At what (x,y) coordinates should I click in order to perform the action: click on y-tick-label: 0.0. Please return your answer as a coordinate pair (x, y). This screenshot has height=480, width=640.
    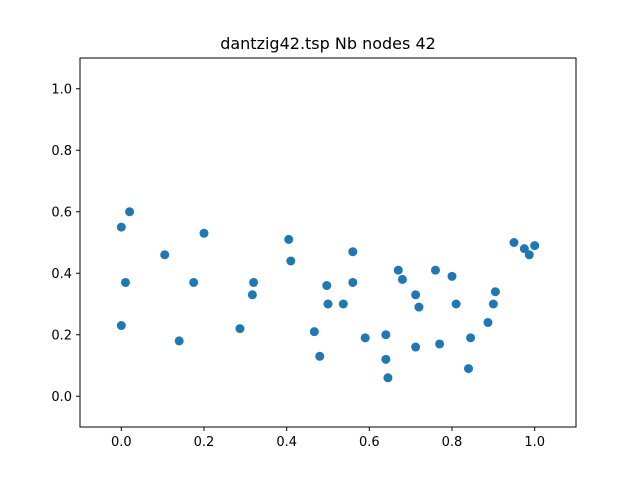
    Looking at the image, I should click on (61, 397).